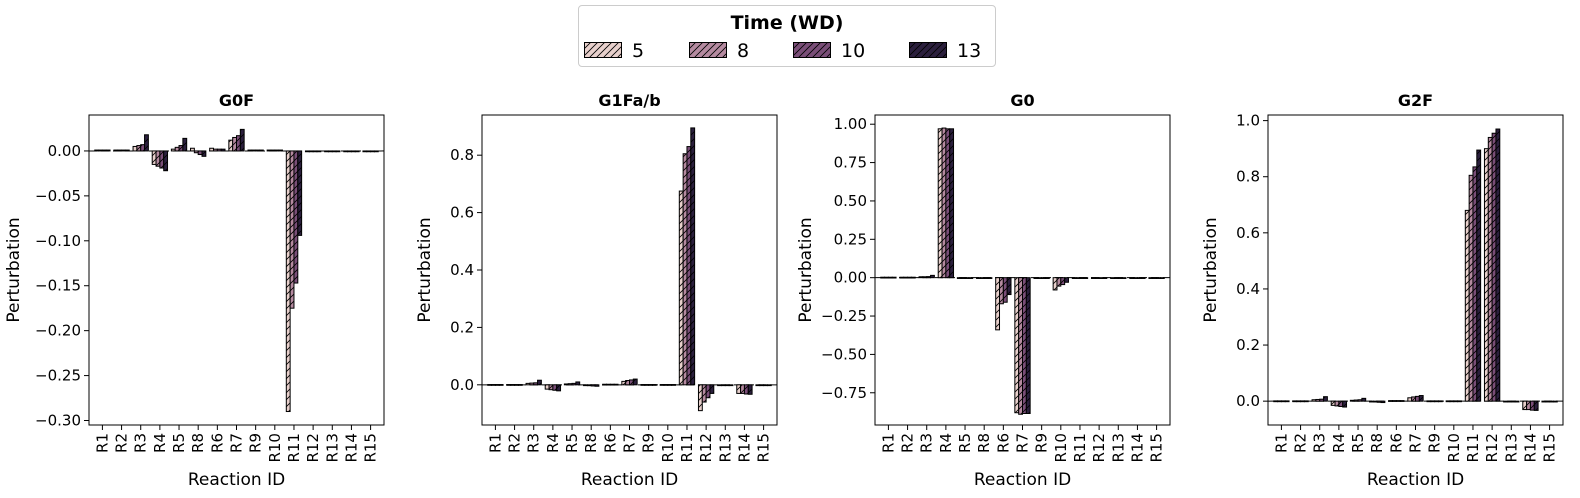 The width and height of the screenshot is (1580, 498). Describe the element at coordinates (1248, 345) in the screenshot. I see `y-tick-label: 0.2` at that location.